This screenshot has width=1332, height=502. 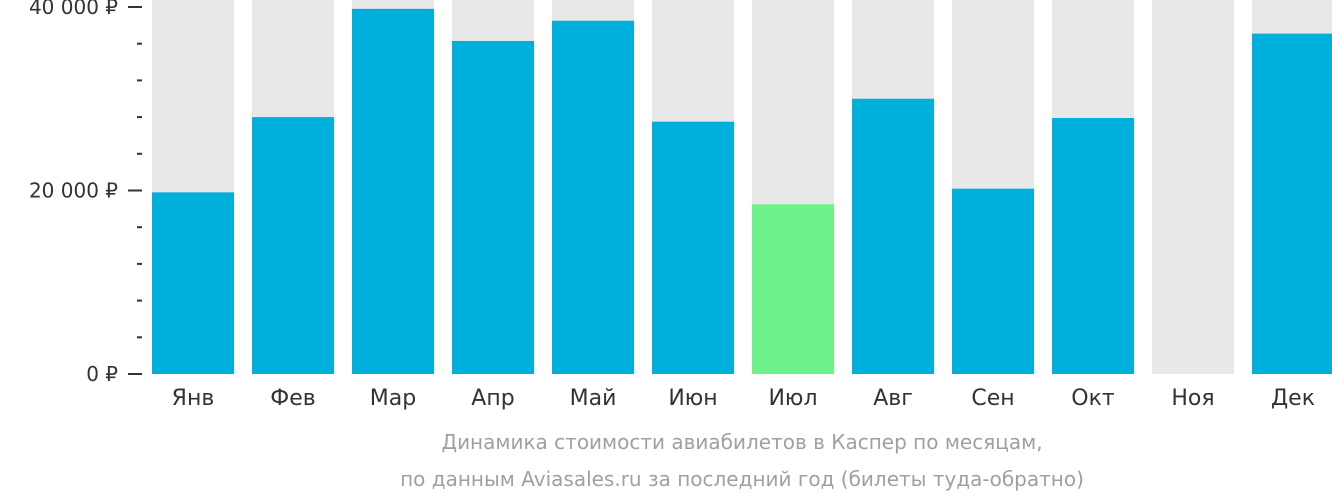 What do you see at coordinates (193, 398) in the screenshot?
I see `x-tick-label: Янв` at bounding box center [193, 398].